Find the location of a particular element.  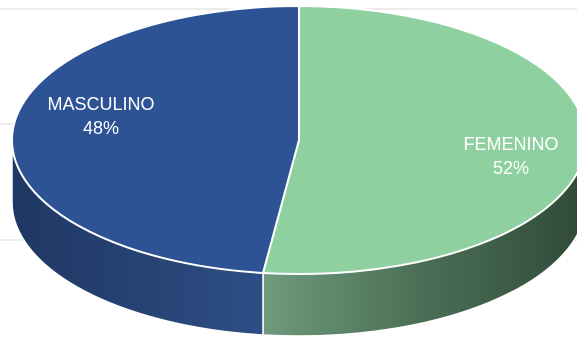

slice-label-femenino: FEMENINO is located at coordinates (510, 144).